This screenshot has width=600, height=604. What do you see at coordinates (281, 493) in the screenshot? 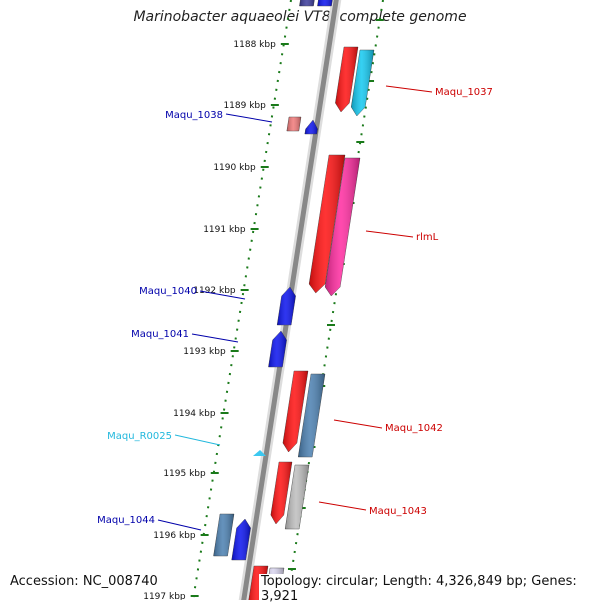
I see `gene-feature-maqu-1043-left` at bounding box center [281, 493].